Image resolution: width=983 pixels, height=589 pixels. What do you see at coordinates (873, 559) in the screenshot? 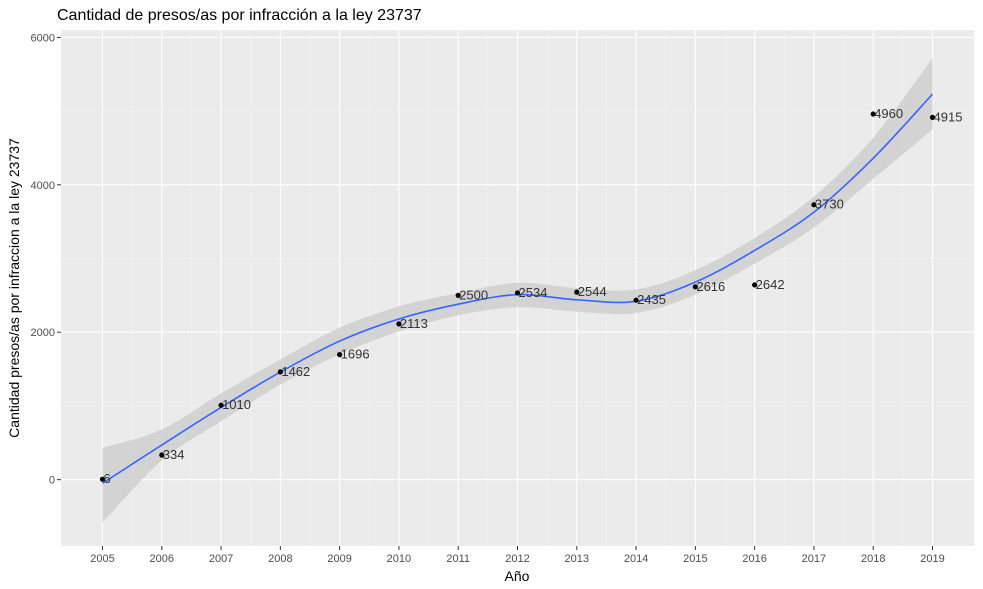
I see `x-tick-label: 2018` at bounding box center [873, 559].